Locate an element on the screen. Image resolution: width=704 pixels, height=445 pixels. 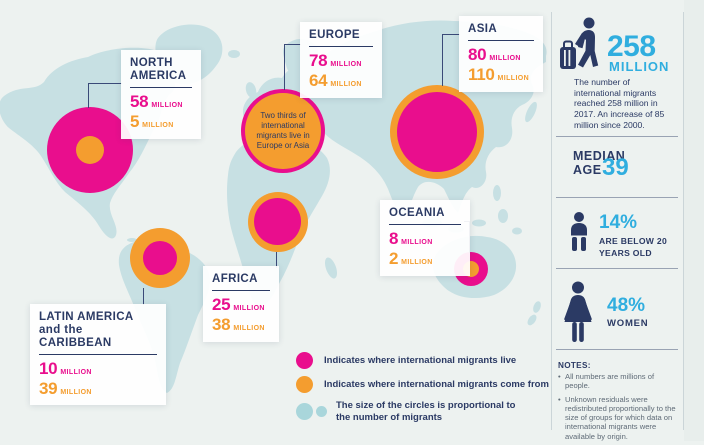
migrants-origin-value: 110 MILLION is located at coordinates (499, 75).